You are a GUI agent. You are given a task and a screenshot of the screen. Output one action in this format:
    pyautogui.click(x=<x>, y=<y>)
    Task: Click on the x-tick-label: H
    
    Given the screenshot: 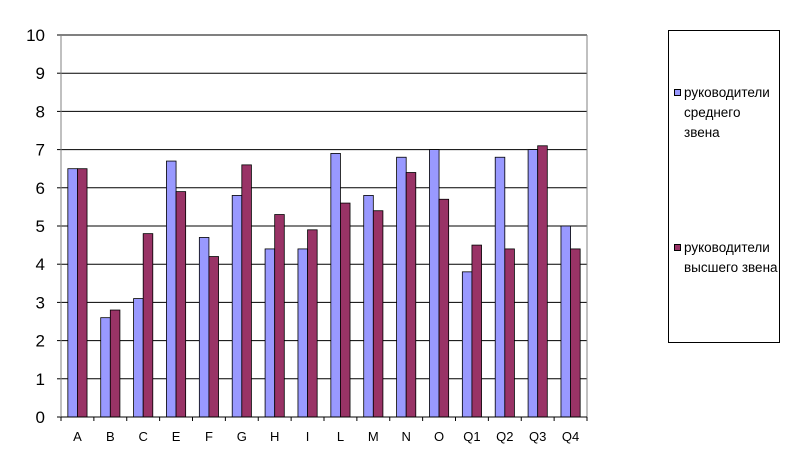 What is the action you would take?
    pyautogui.click(x=274, y=436)
    